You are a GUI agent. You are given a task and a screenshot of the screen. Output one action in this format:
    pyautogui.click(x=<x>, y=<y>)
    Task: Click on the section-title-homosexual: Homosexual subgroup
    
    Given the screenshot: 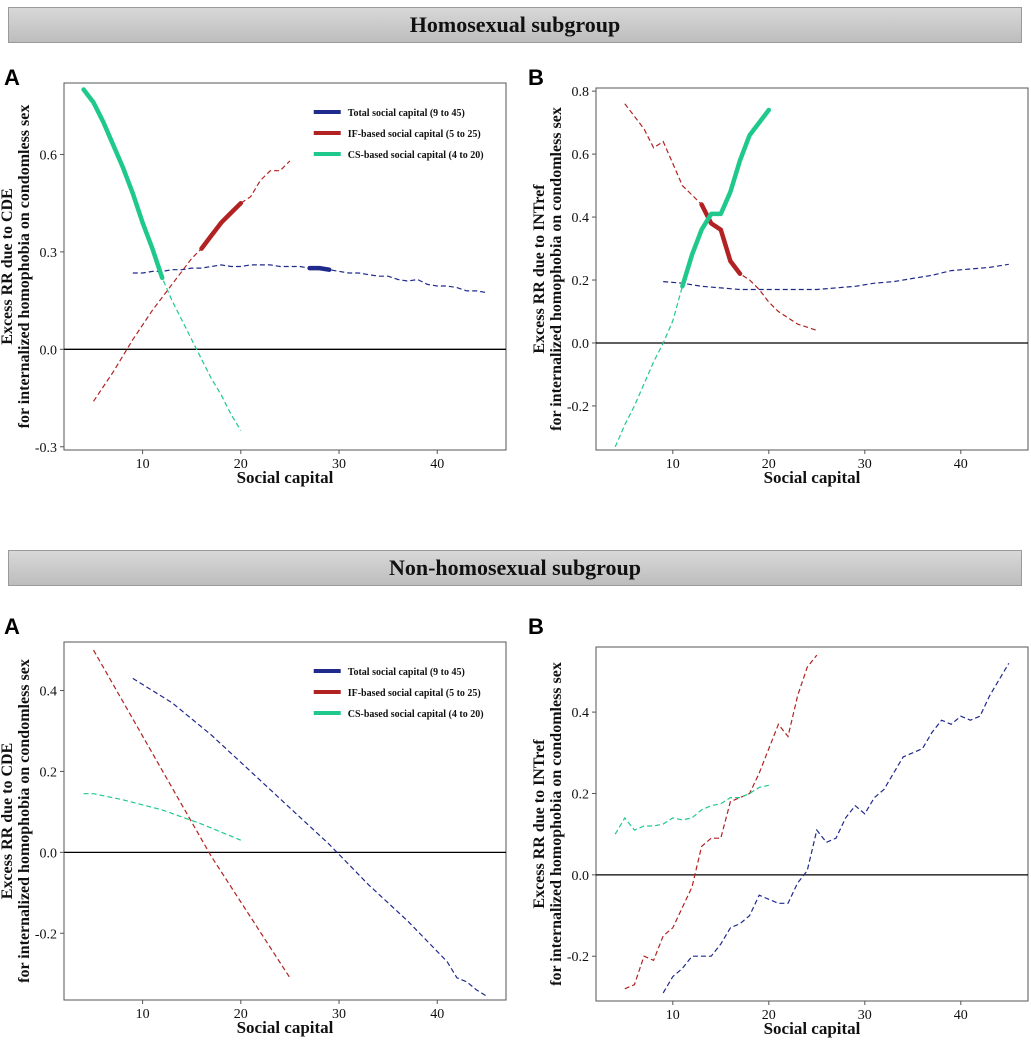 What is the action you would take?
    pyautogui.click(x=515, y=25)
    